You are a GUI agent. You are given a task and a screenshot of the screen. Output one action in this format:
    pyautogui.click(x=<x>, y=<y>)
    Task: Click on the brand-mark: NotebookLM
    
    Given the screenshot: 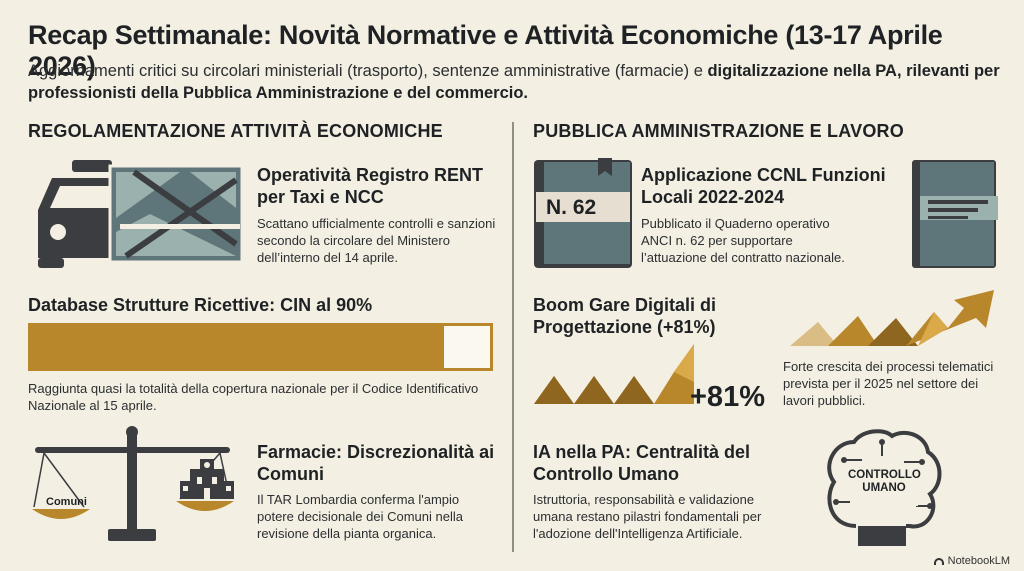 What is the action you would take?
    pyautogui.click(x=971, y=561)
    